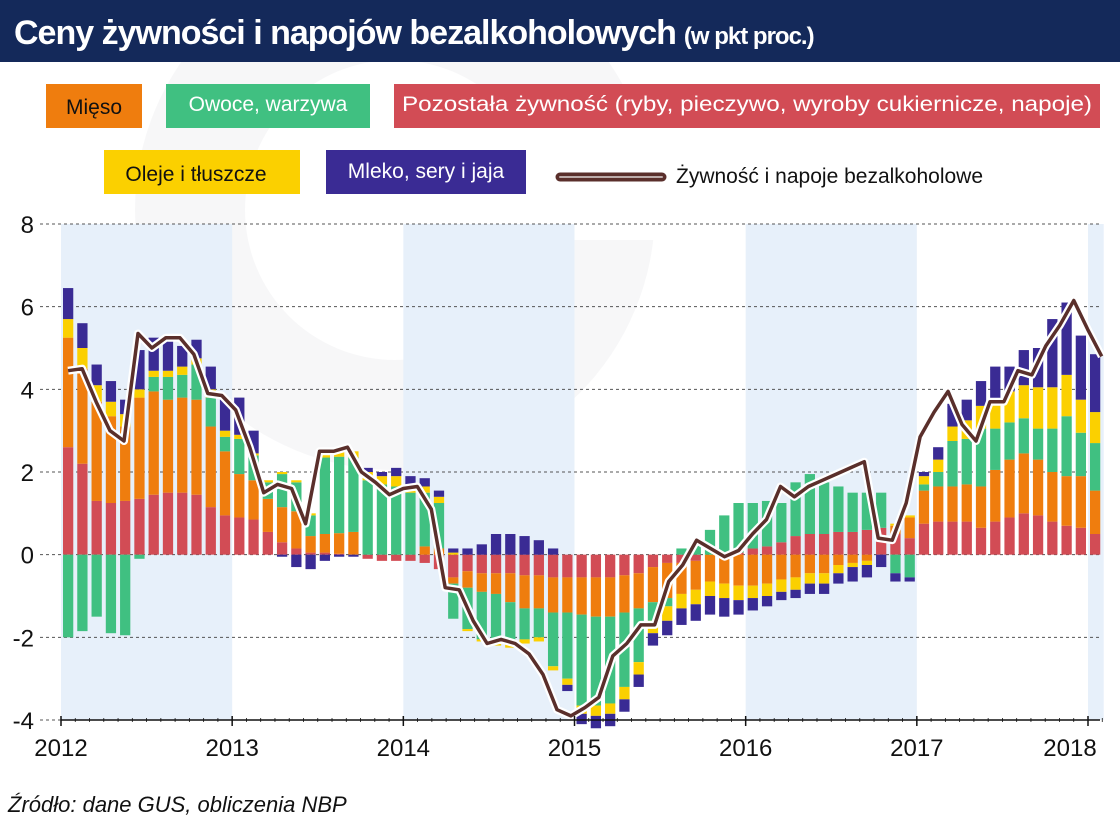 This screenshot has height=826, width=1120. What do you see at coordinates (560, 31) in the screenshot?
I see `header-bar` at bounding box center [560, 31].